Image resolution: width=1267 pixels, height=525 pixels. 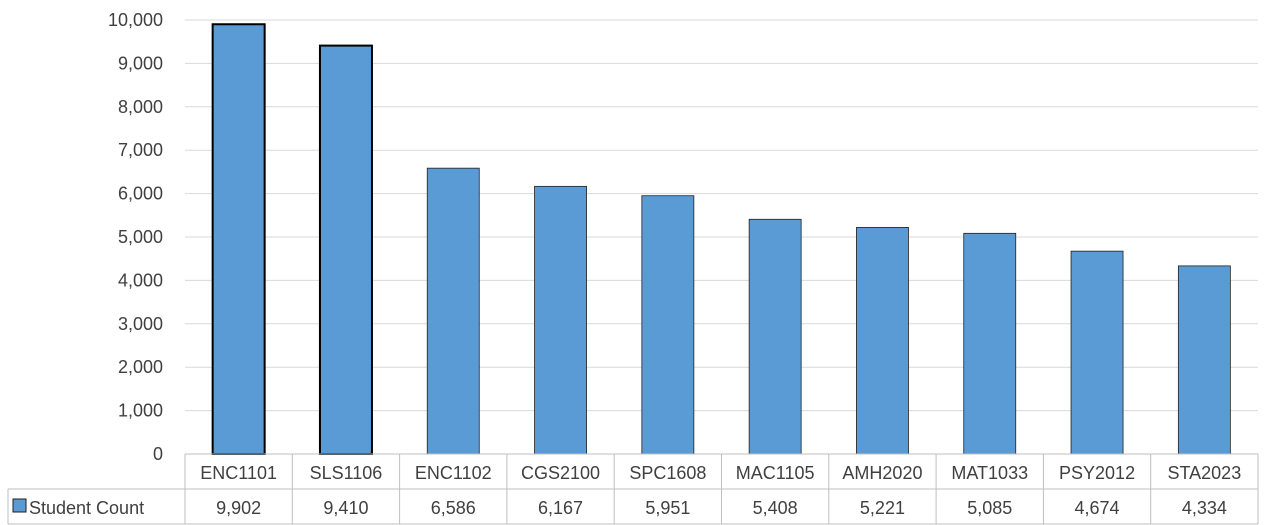 What do you see at coordinates (140, 280) in the screenshot?
I see `y-tick-label: 4,000` at bounding box center [140, 280].